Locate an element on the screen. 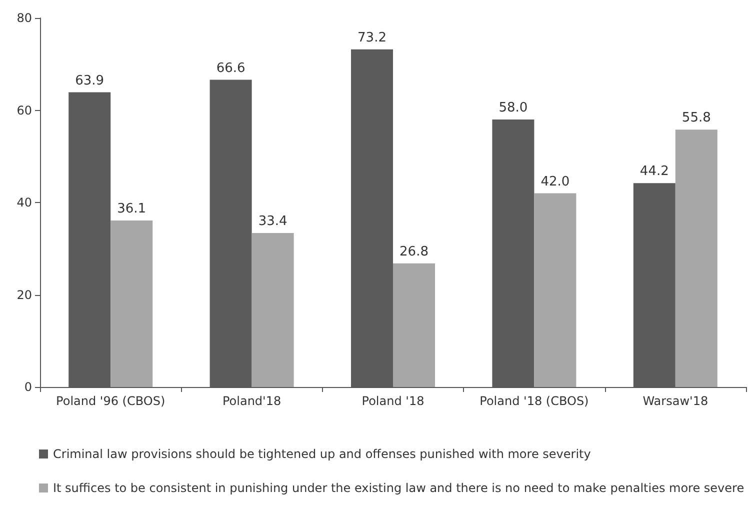 The width and height of the screenshot is (756, 505). data-label: 26.8 is located at coordinates (414, 252).